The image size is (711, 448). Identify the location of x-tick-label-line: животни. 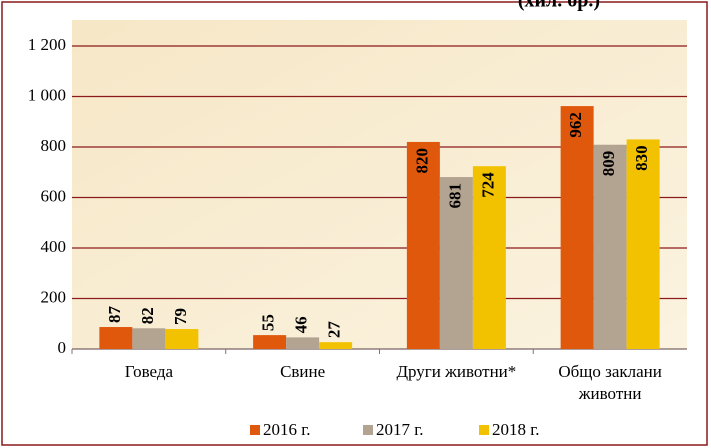
(610, 393).